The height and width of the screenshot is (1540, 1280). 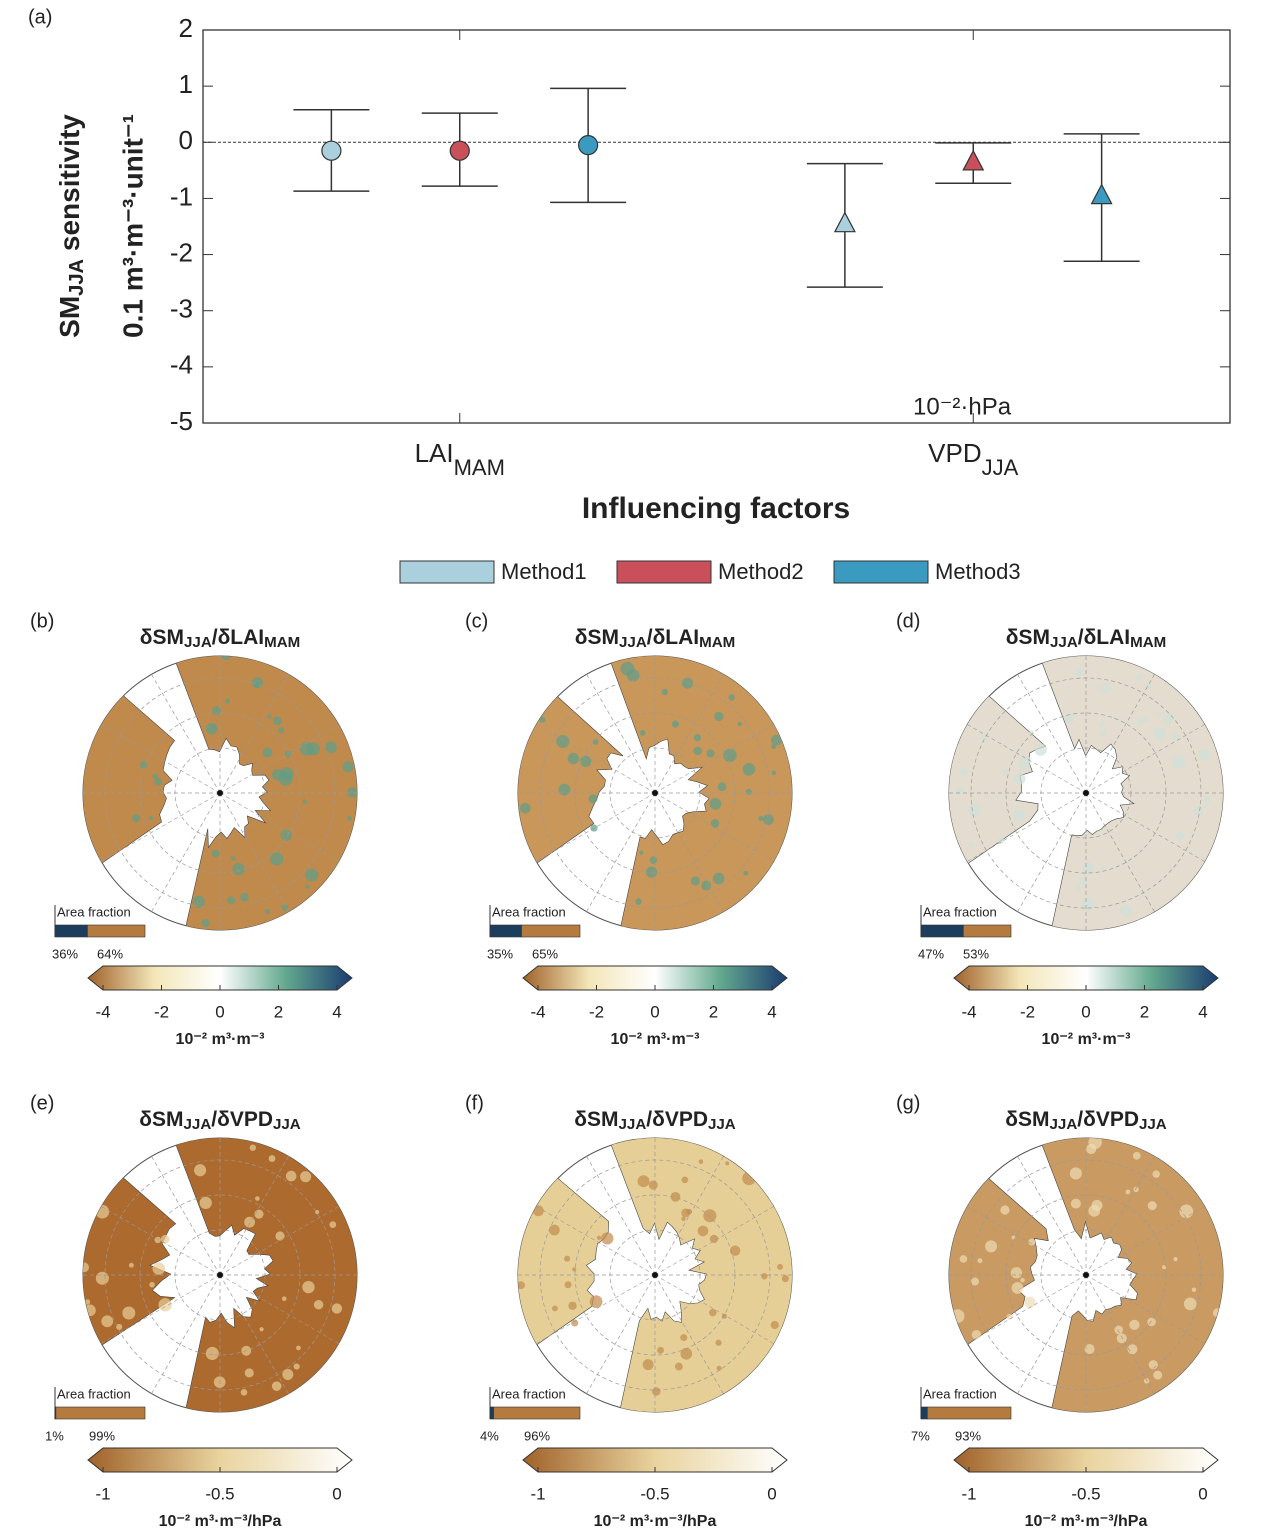 I want to click on y-axis-label: SMJJA sensitivity, so click(x=71, y=226).